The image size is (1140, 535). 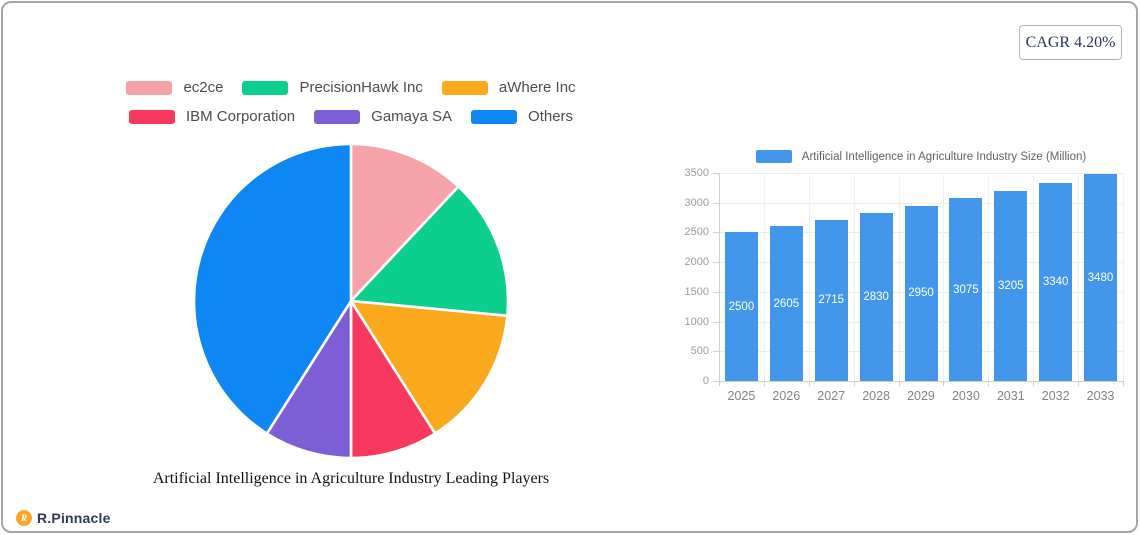 I want to click on bar-value-label: 2830, so click(x=876, y=296).